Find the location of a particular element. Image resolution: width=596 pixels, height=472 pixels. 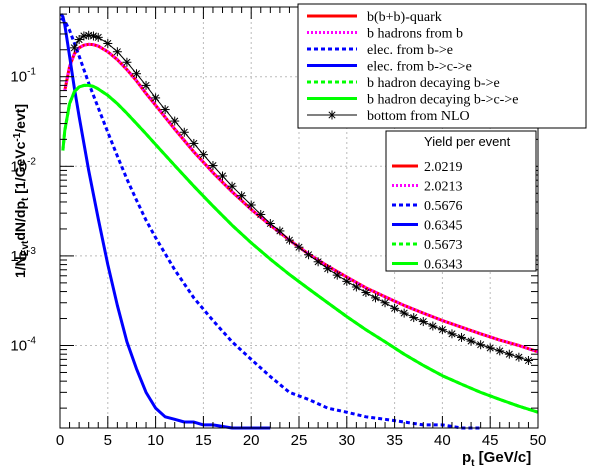

legend-entry-7-marker is located at coordinates (332, 115).